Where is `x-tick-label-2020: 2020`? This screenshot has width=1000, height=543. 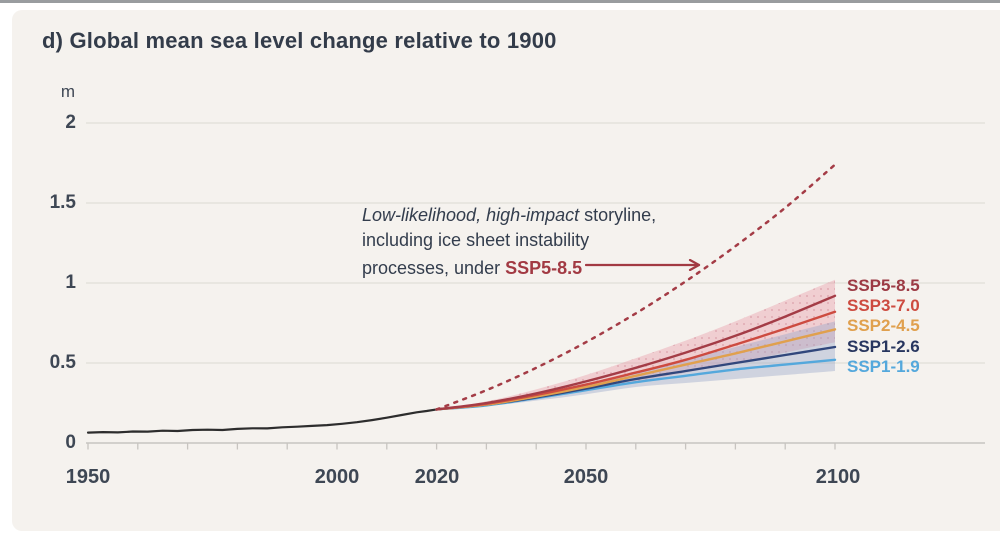 x-tick-label-2020: 2020 is located at coordinates (437, 477).